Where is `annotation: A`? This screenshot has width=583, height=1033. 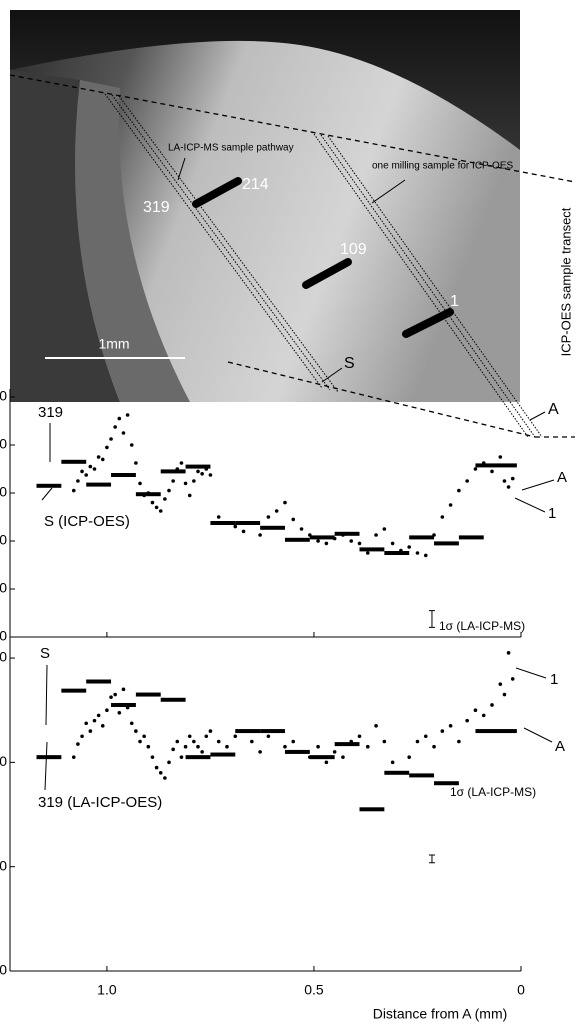
annotation: A is located at coordinates (560, 746).